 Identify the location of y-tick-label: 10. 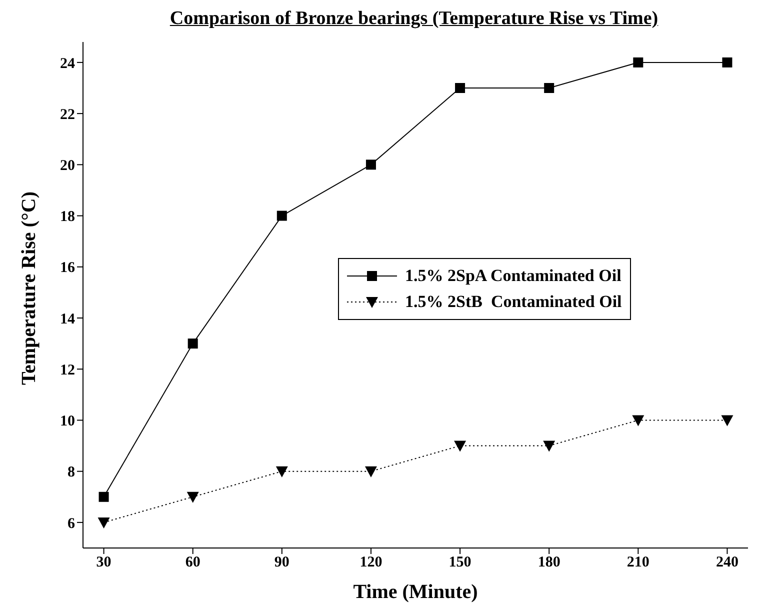
(67, 422).